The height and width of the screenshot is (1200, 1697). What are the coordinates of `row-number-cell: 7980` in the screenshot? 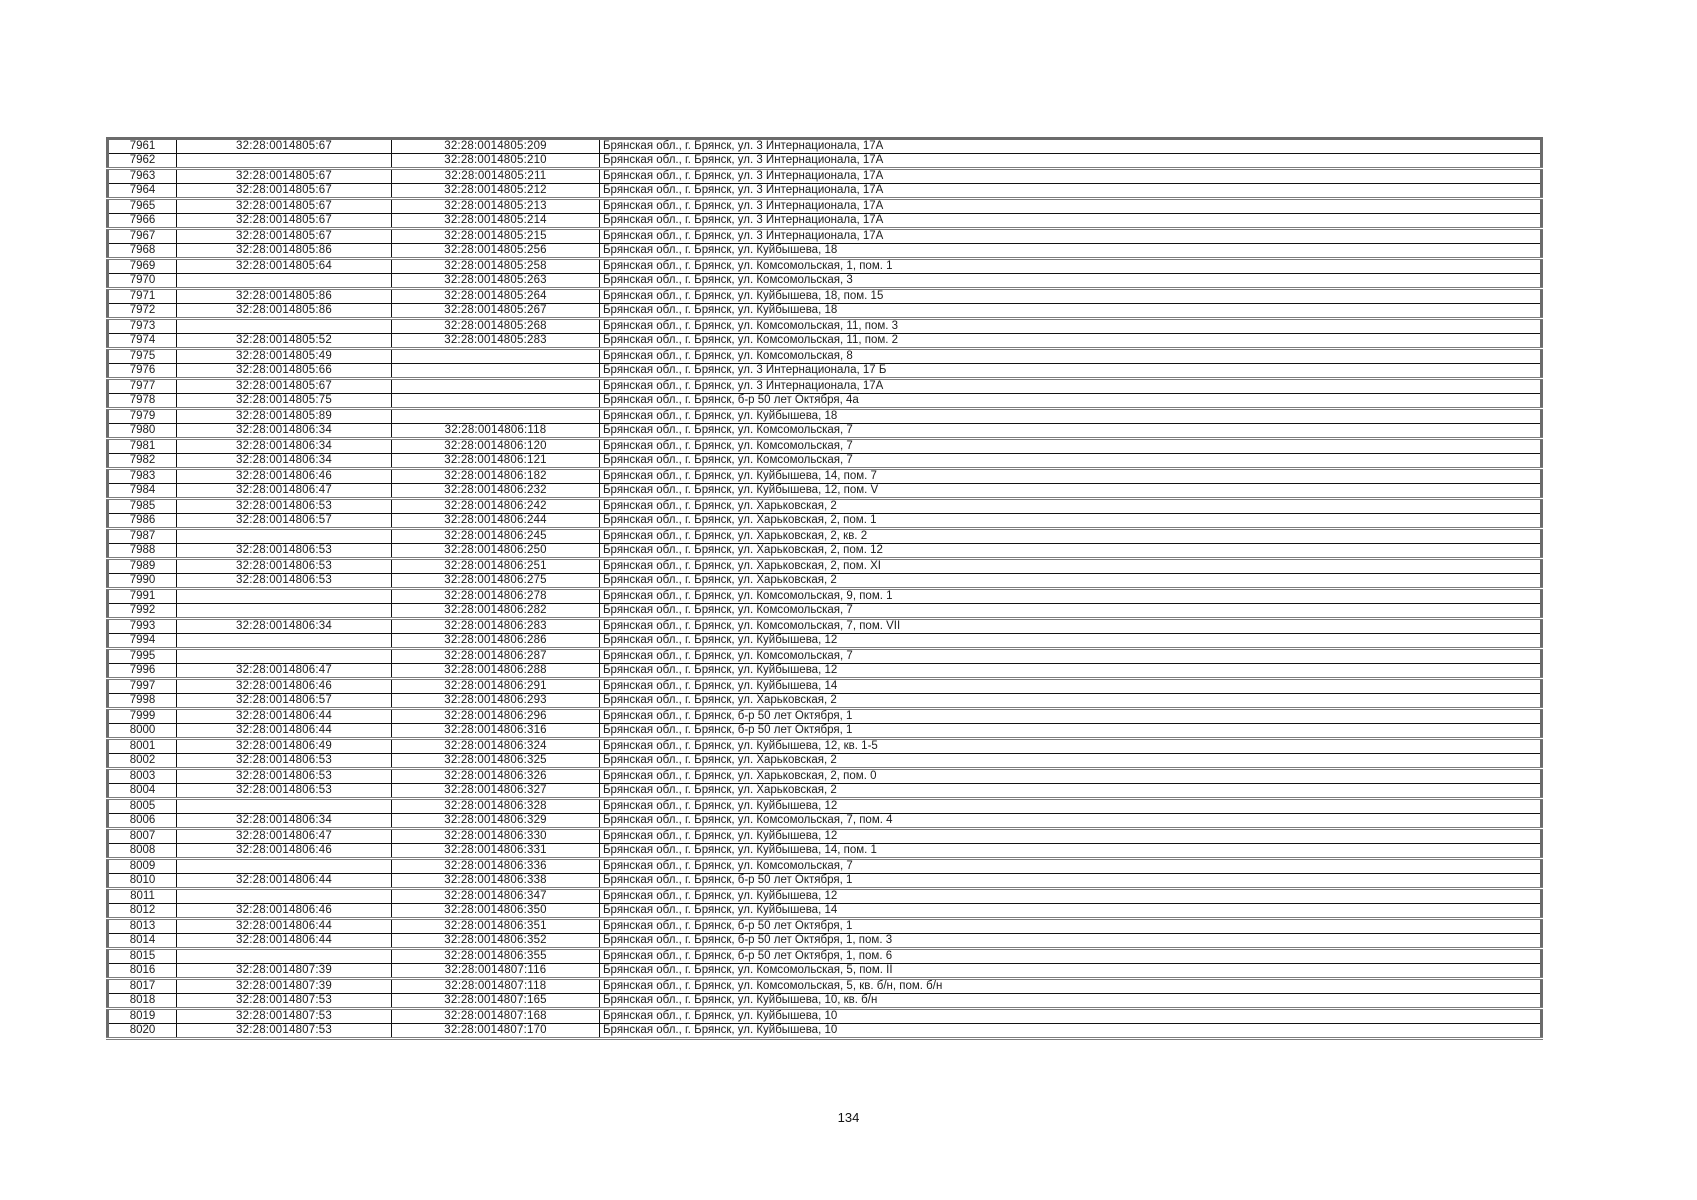 It's located at (142, 431).